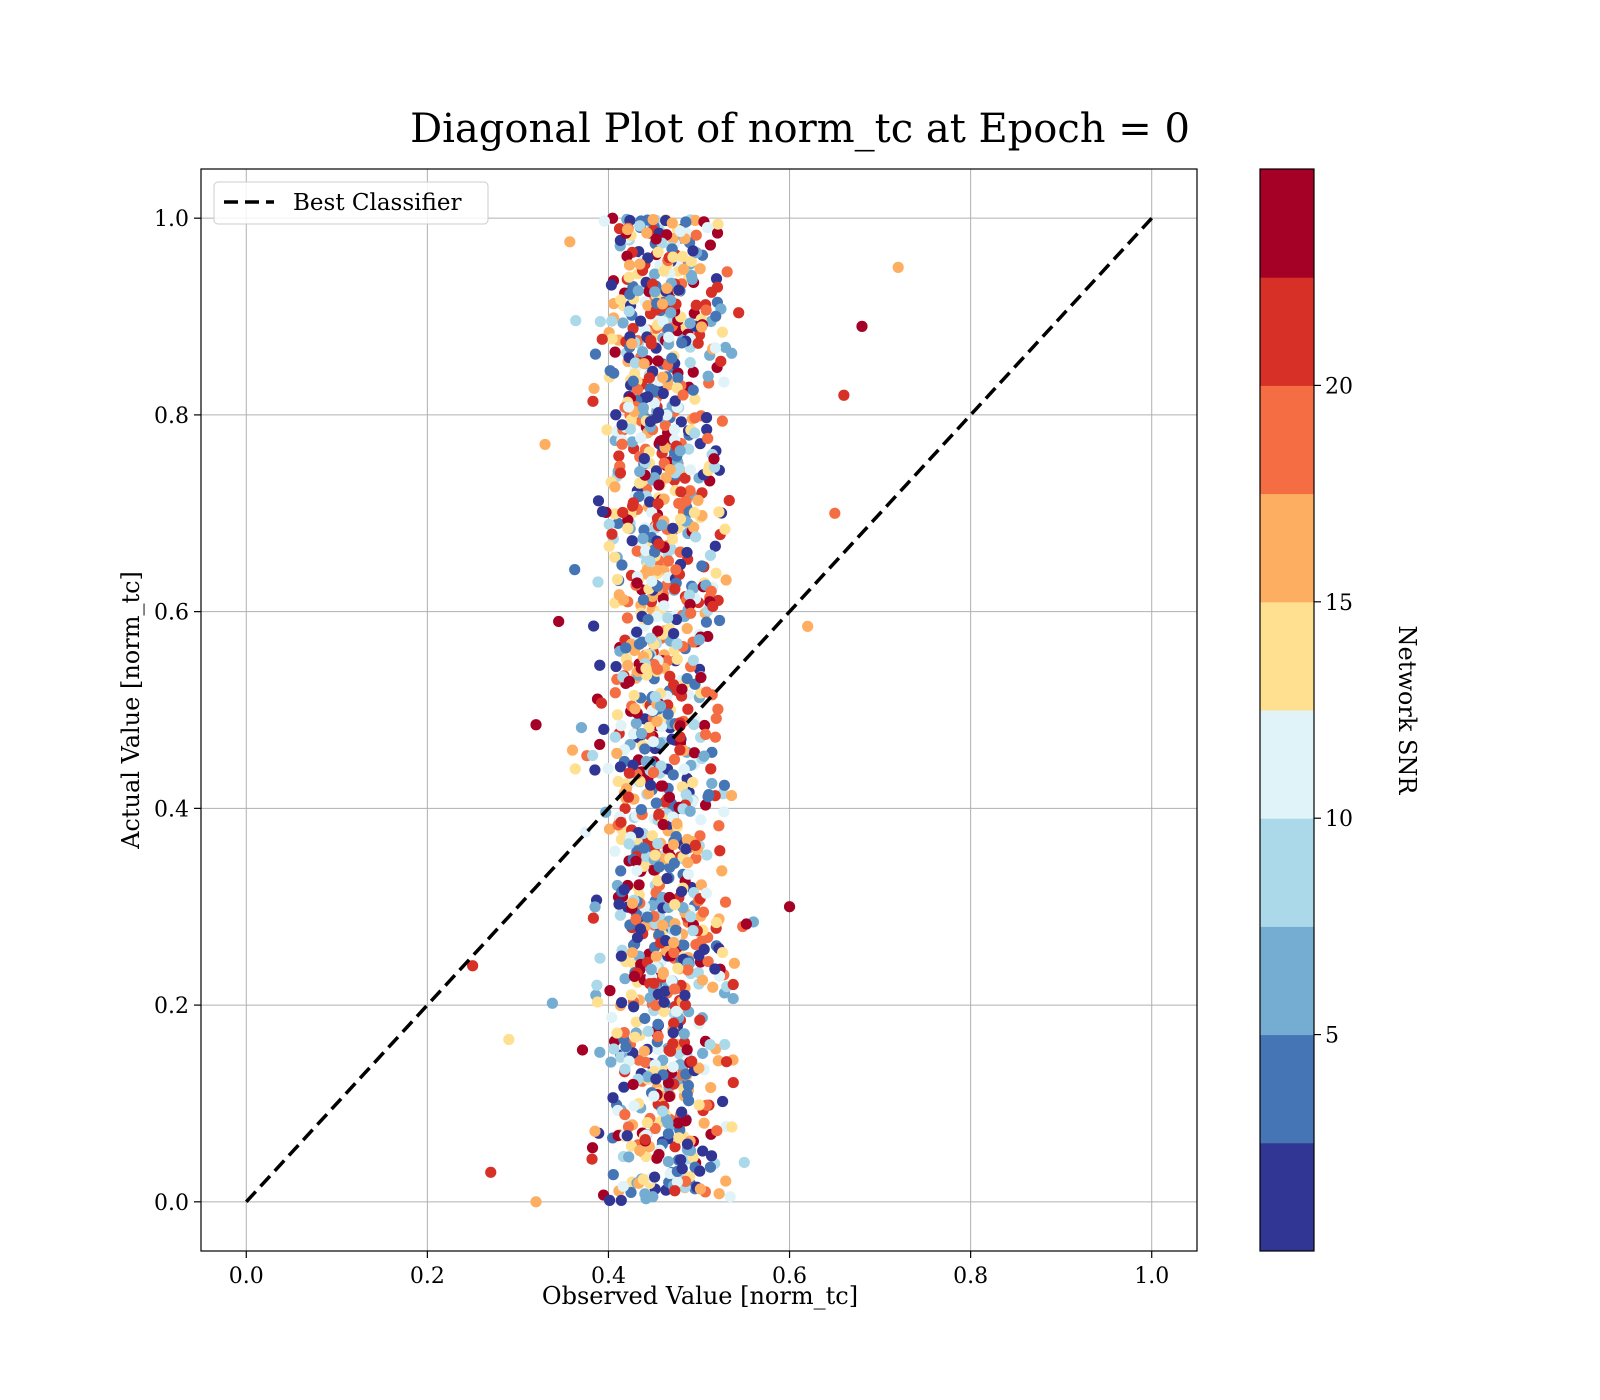  I want to click on y-axis-label: Actual Value [norm_tc], so click(131, 710).